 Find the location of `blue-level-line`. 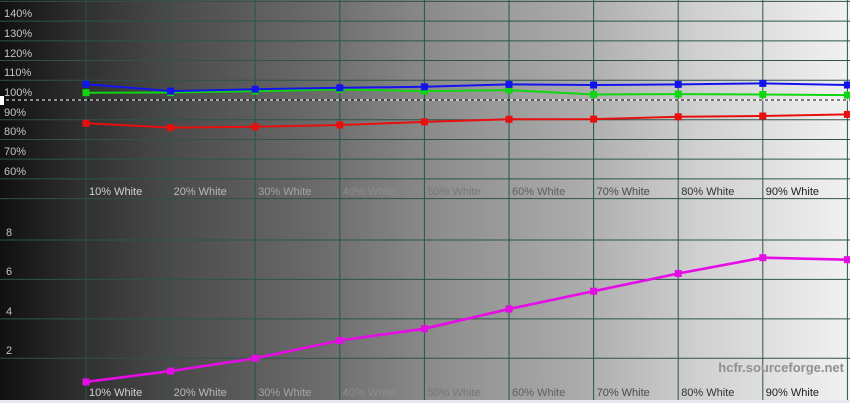

blue-level-line is located at coordinates (466, 87).